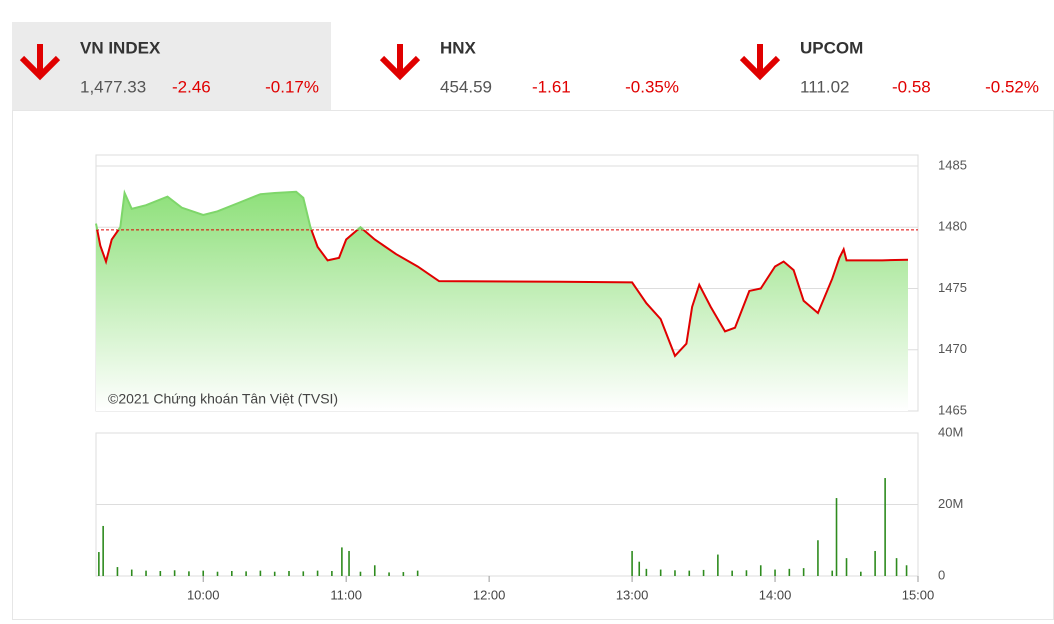 The height and width of the screenshot is (624, 1054). I want to click on price-line-up, so click(230, 209).